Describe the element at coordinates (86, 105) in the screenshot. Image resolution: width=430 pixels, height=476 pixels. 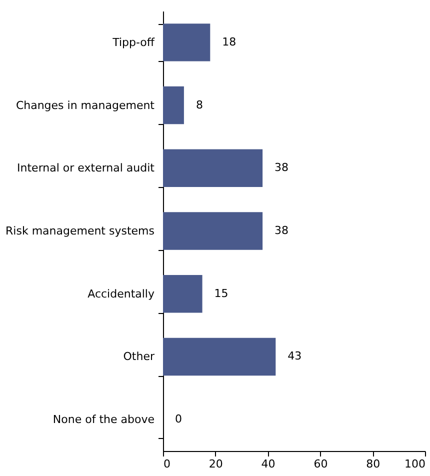
I see `y-tick-label: Changes in management` at that location.